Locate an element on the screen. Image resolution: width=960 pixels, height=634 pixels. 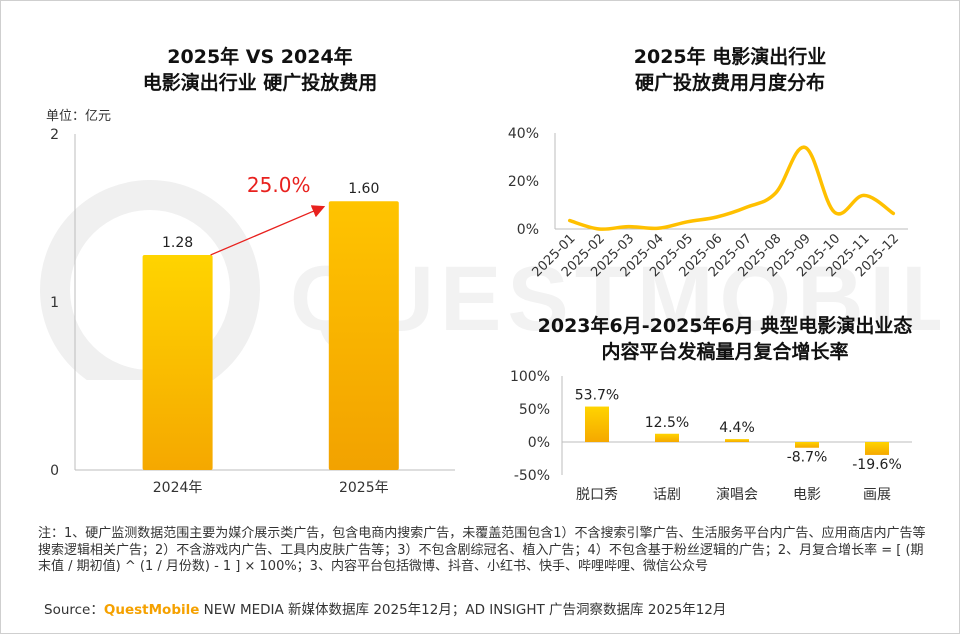
bar-y-tick-label: 2 is located at coordinates (54, 135).